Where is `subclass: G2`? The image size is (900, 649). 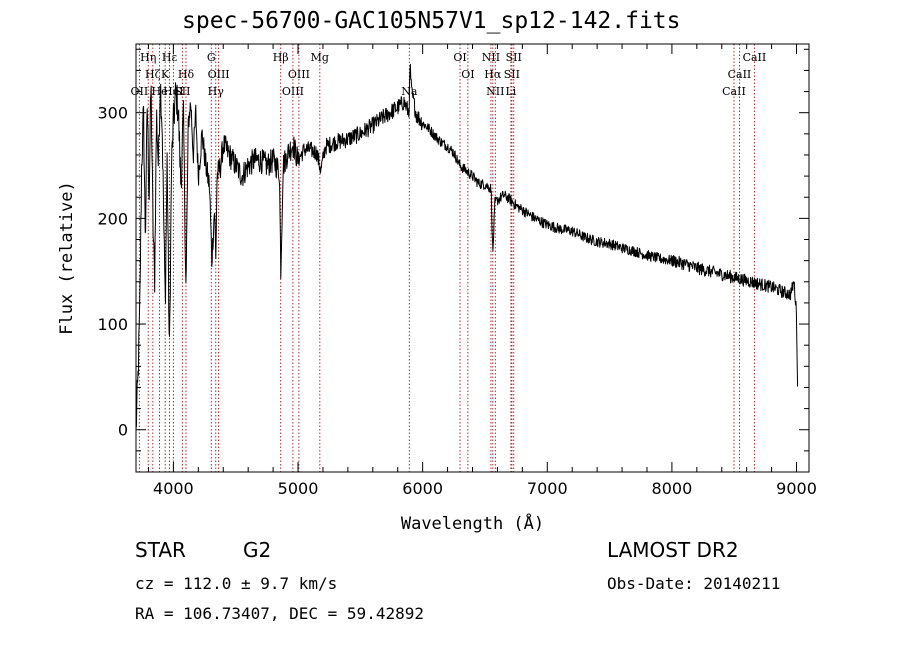 subclass: G2 is located at coordinates (257, 550).